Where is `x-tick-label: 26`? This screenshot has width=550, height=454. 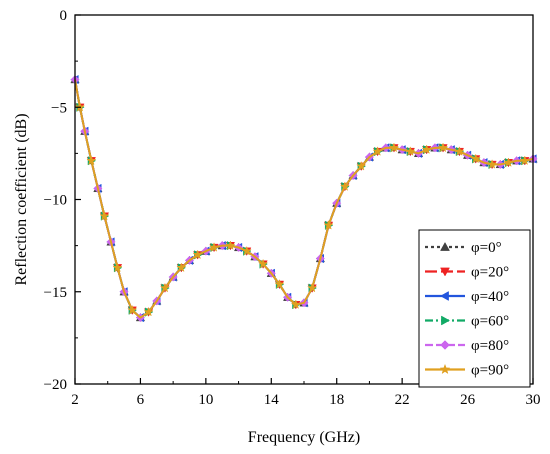 x-tick-label: 26 is located at coordinates (468, 400).